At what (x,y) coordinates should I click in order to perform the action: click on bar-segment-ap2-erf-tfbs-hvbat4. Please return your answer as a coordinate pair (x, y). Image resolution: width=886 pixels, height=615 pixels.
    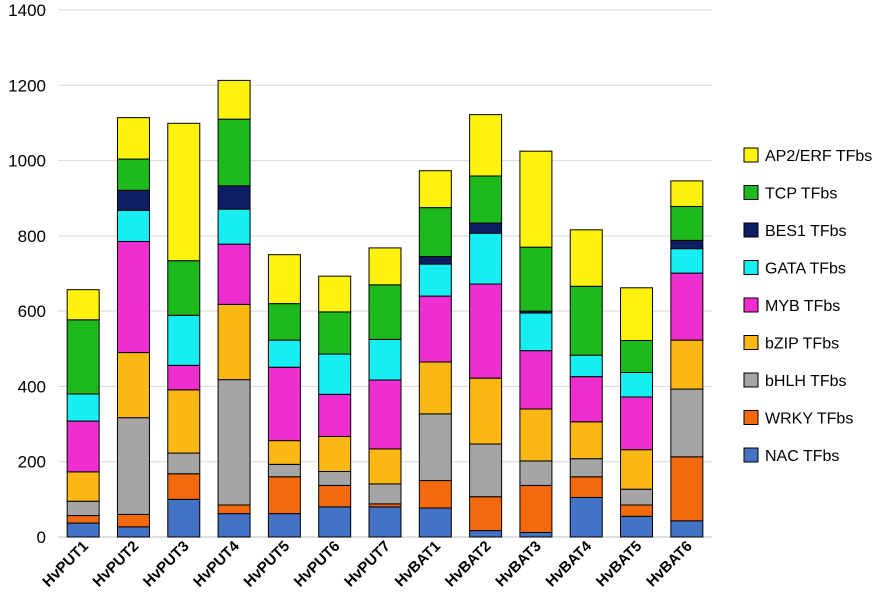
    Looking at the image, I should click on (586, 258).